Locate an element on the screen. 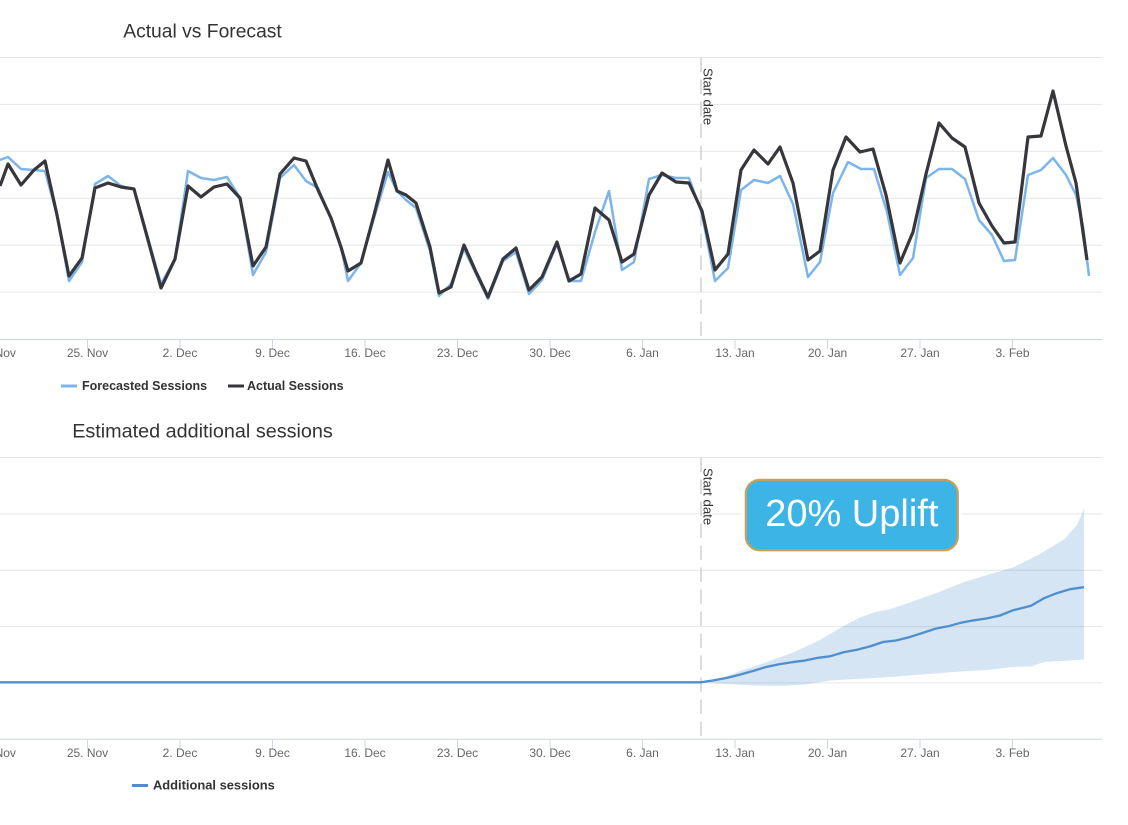 Image resolution: width=1128 pixels, height=825 pixels. svg-text: Actual Sessions is located at coordinates (295, 386).